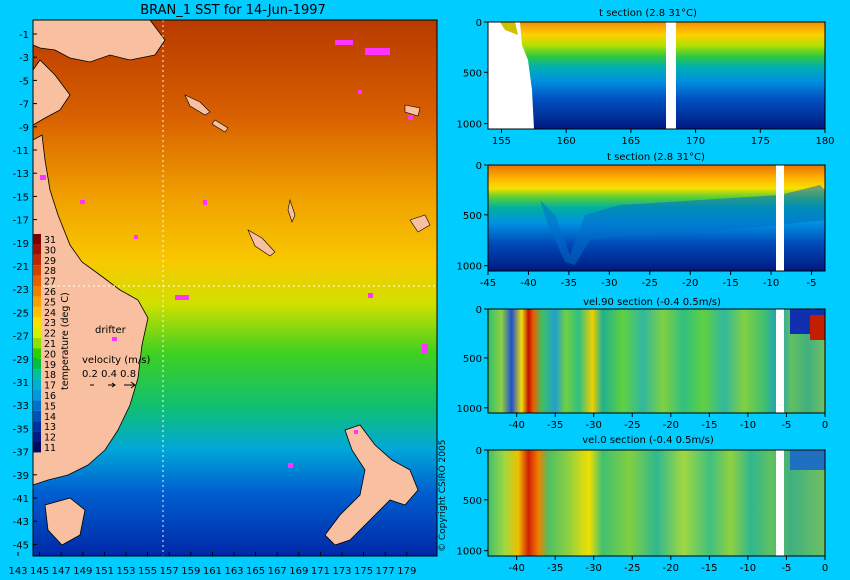  What do you see at coordinates (17, 571) in the screenshot?
I see `lon-tick-label: 143` at bounding box center [17, 571].